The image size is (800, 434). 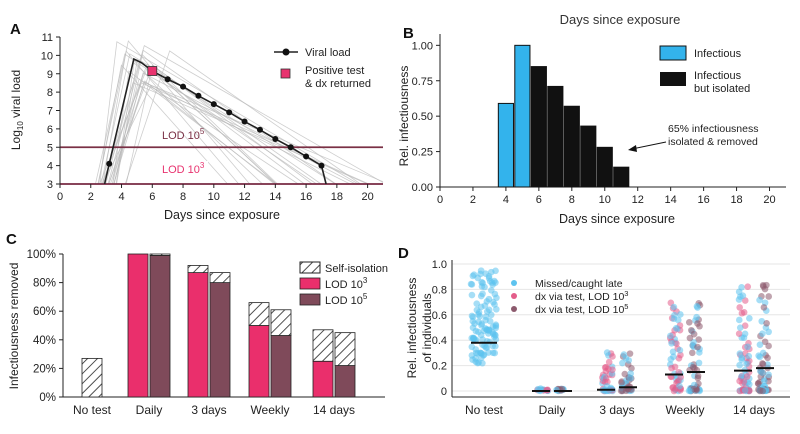 What do you see at coordinates (439, 265) in the screenshot?
I see `panel-d-ytick-label: 1.0` at bounding box center [439, 265].